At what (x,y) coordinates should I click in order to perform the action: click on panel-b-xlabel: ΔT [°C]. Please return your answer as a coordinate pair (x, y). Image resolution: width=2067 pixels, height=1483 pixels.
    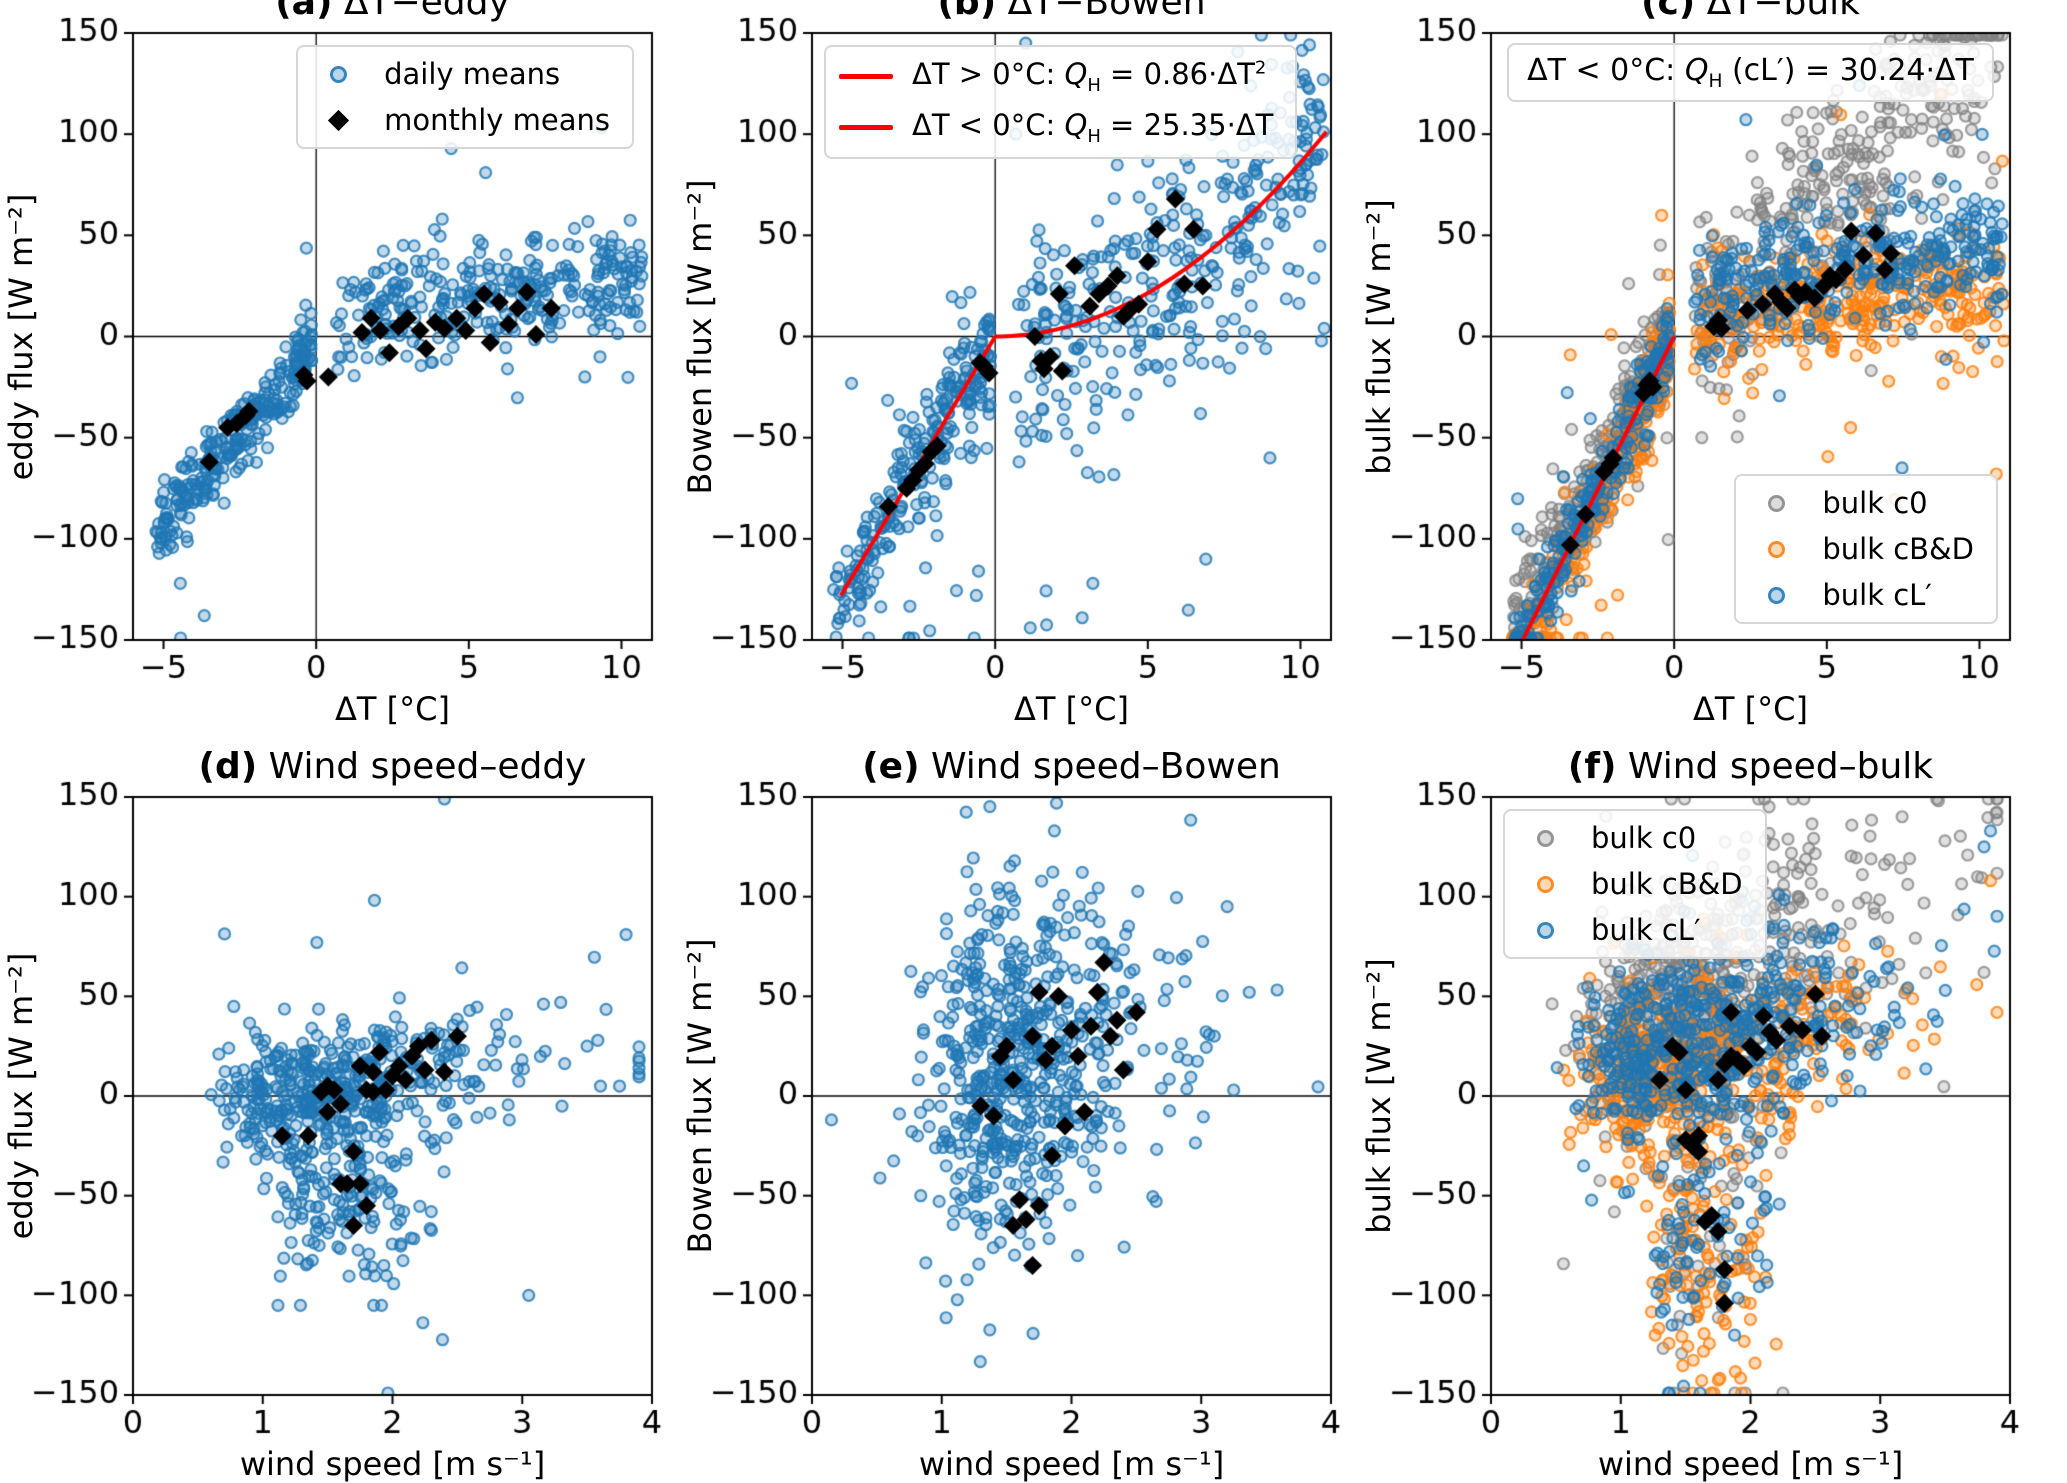
    Looking at the image, I should click on (1071, 709).